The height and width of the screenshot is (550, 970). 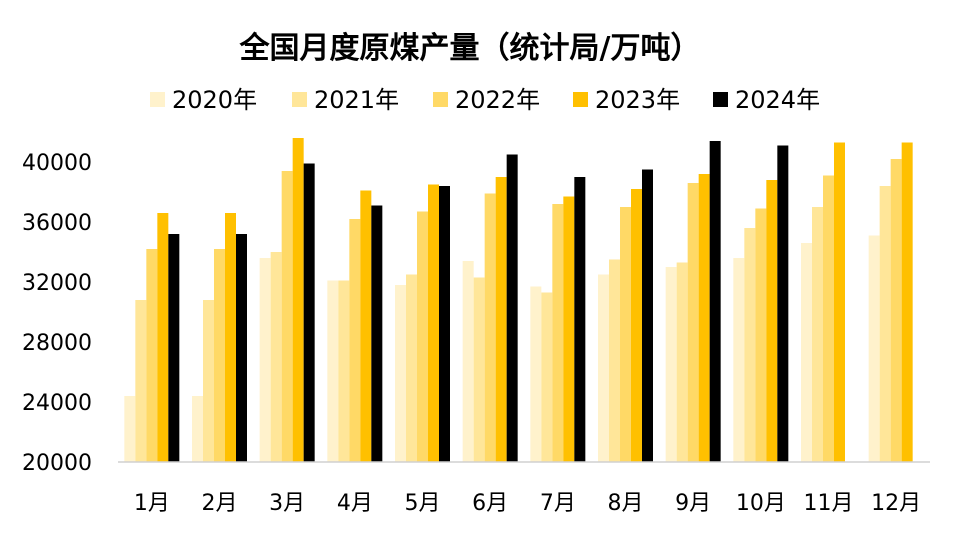 What do you see at coordinates (896, 503) in the screenshot?
I see `x-tick-label: 12月` at bounding box center [896, 503].